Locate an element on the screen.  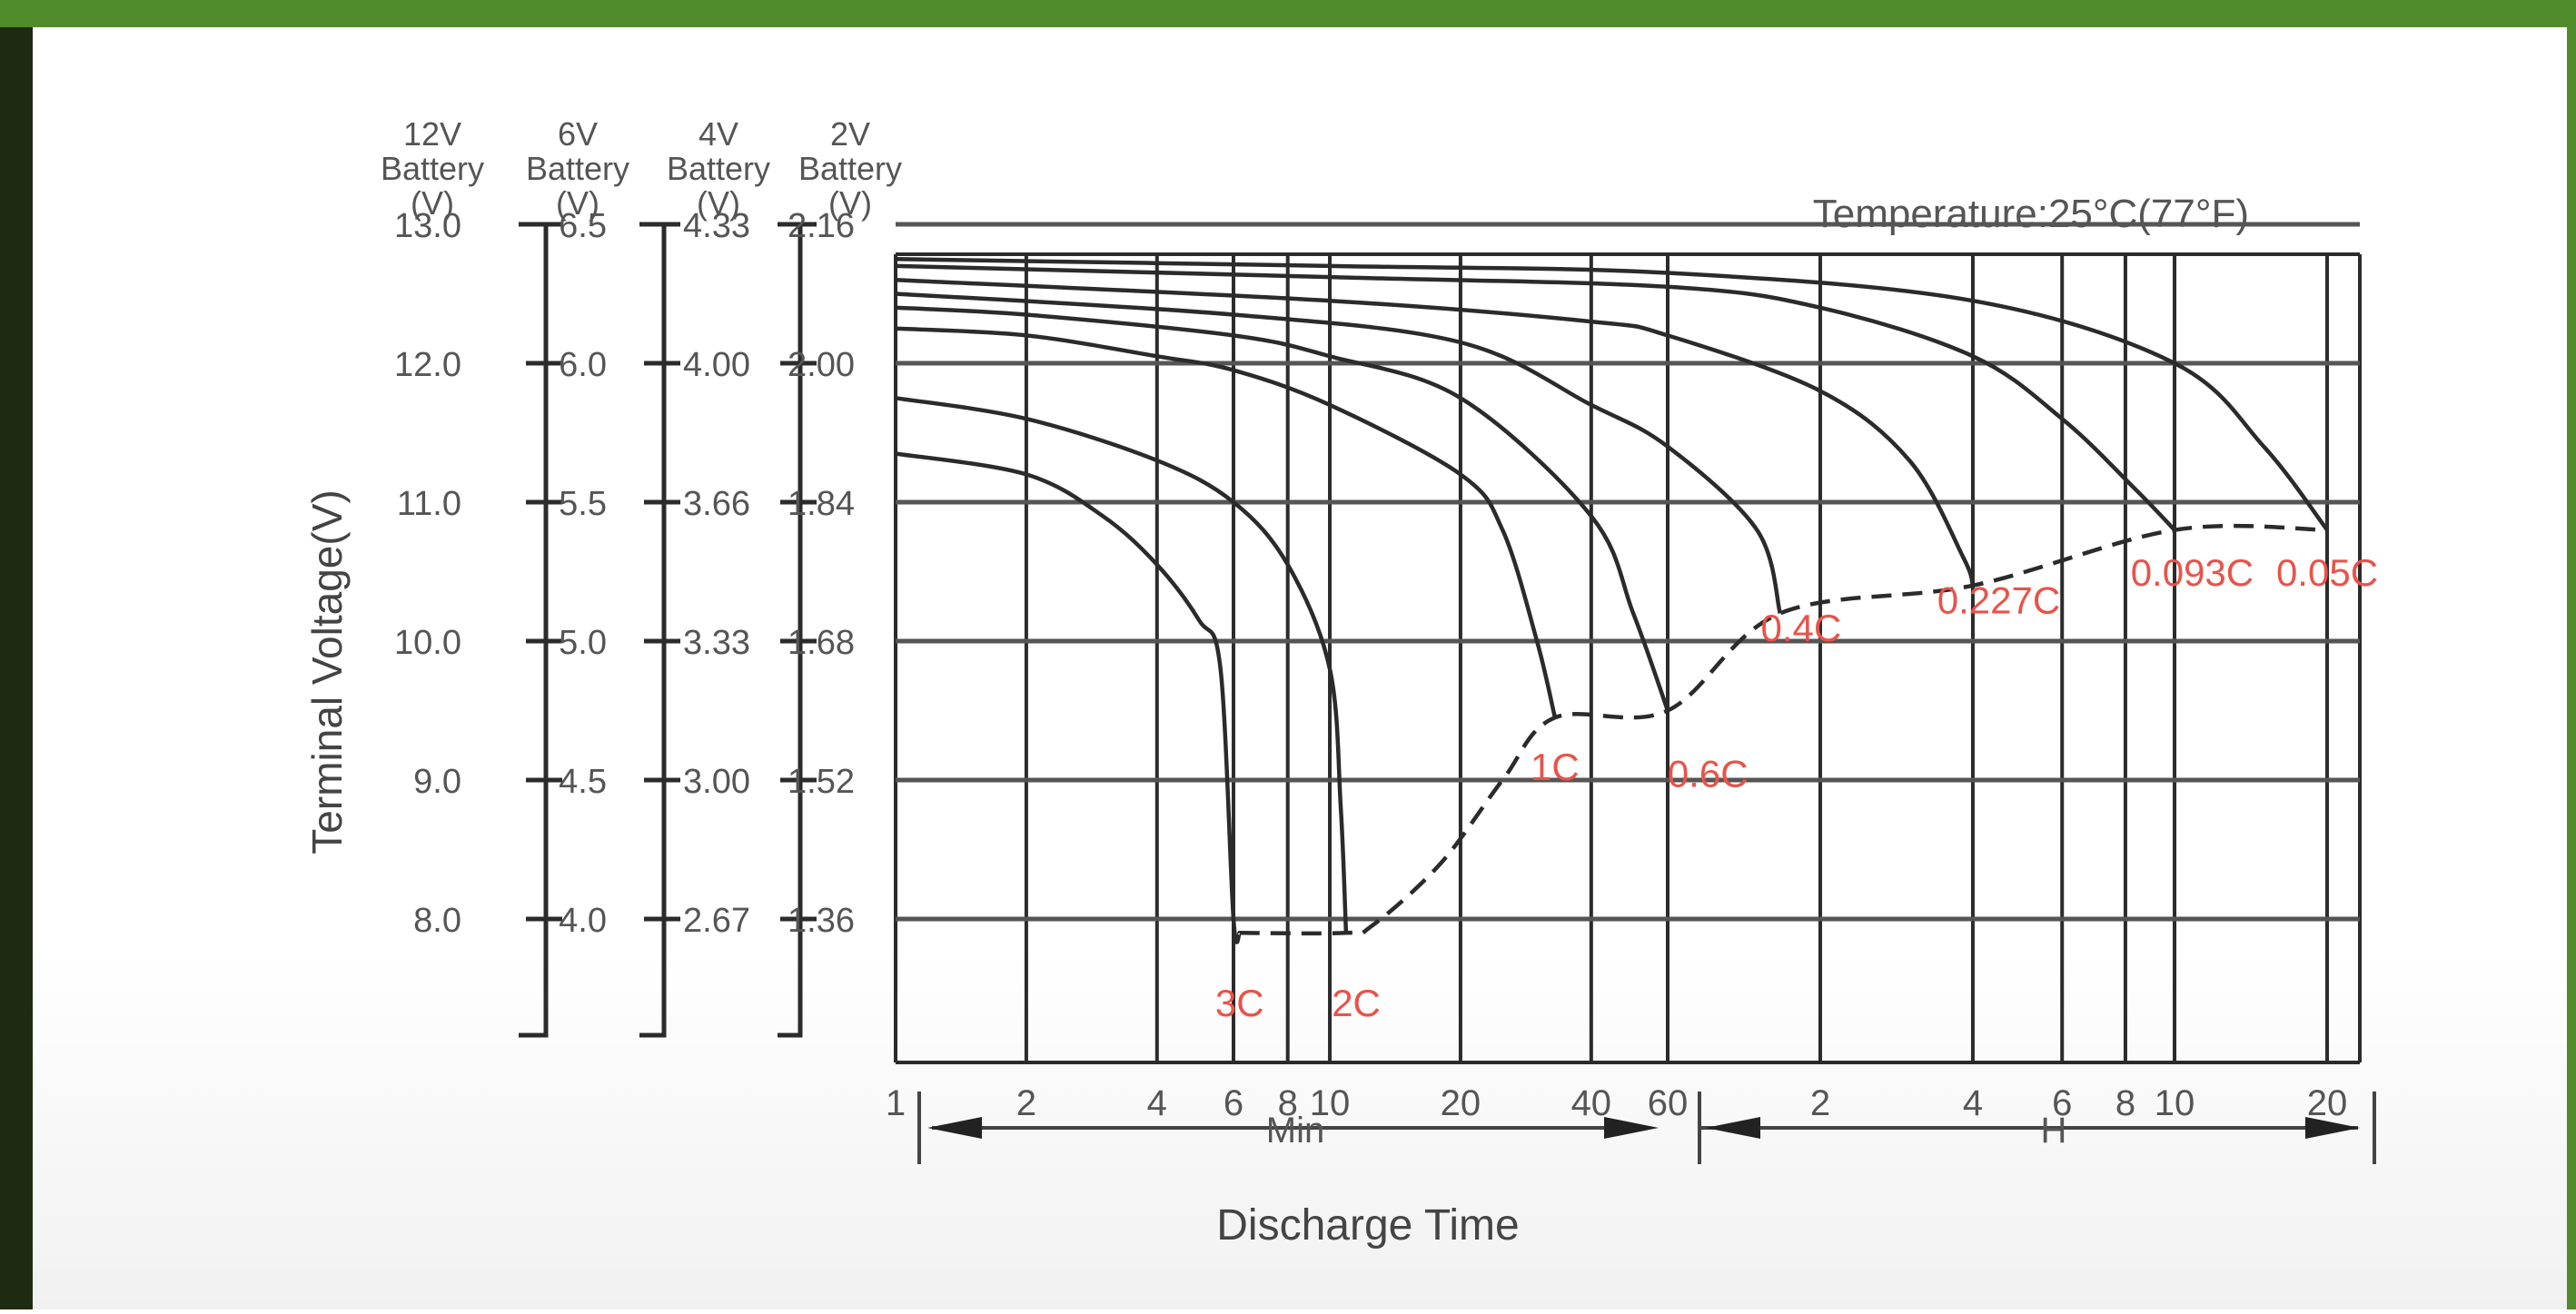
scale-header: 12V is located at coordinates (432, 134).